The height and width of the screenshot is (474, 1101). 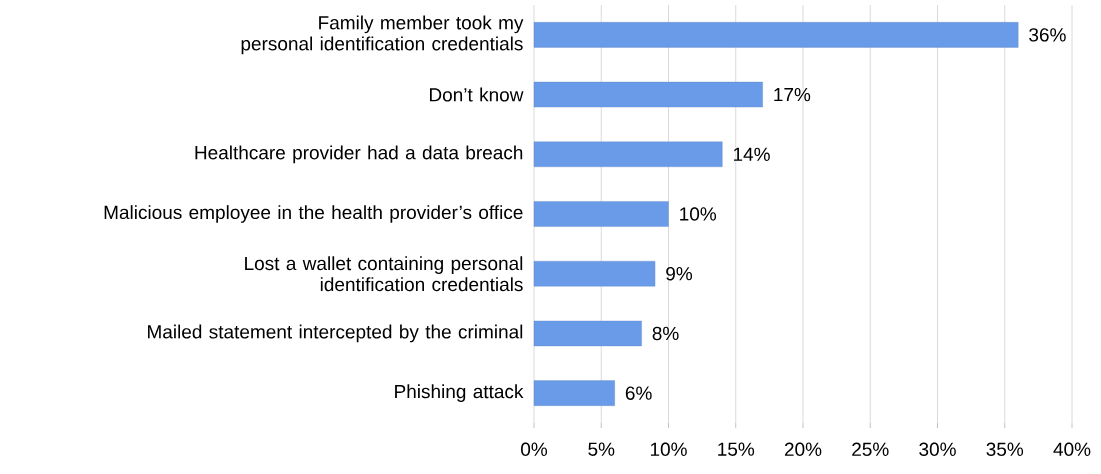 I want to click on data-label: 6%, so click(x=638, y=393).